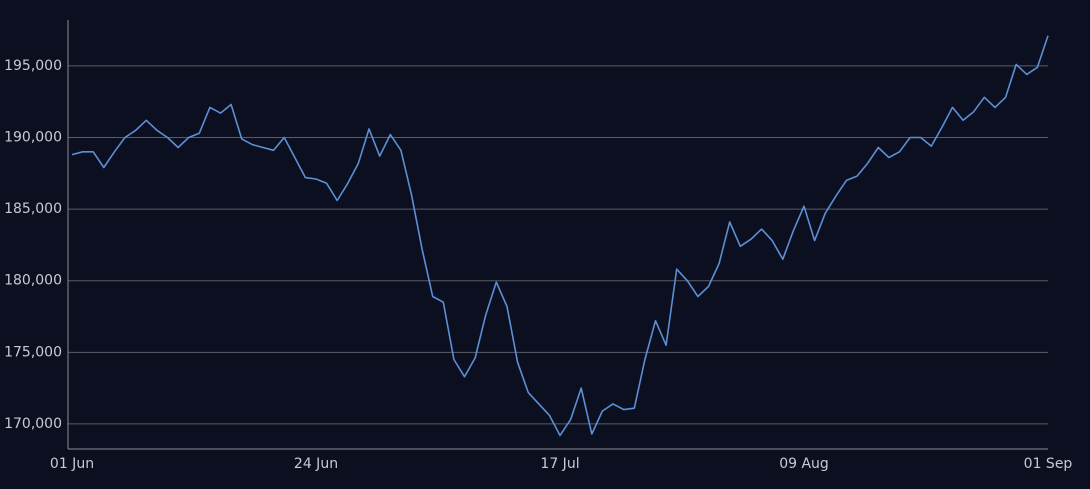 This screenshot has height=489, width=1090. What do you see at coordinates (72, 464) in the screenshot?
I see `x-tick-label: 01 Jun` at bounding box center [72, 464].